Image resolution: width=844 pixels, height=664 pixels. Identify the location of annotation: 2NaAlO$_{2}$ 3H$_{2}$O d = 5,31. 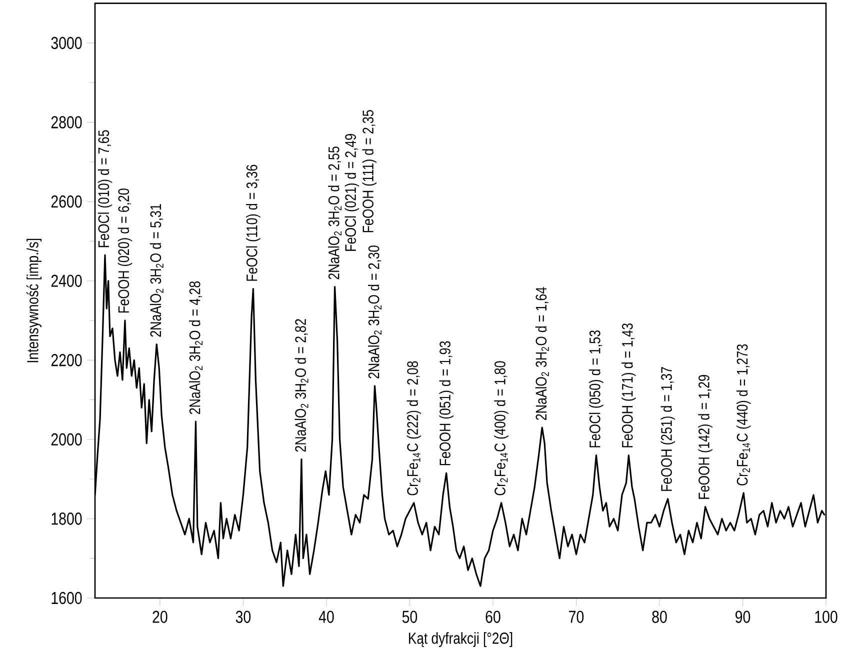
(157, 270).